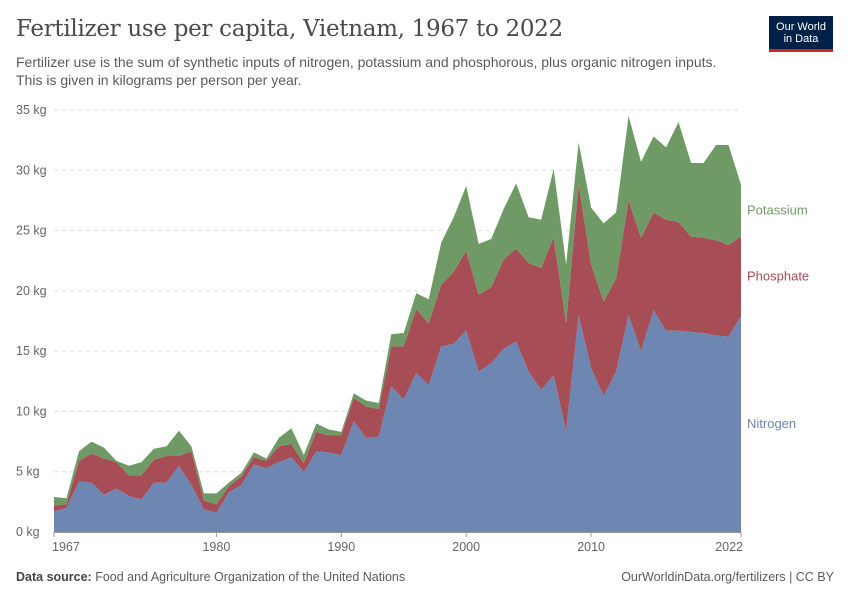  I want to click on y-tick-label: 20 kg, so click(31, 291).